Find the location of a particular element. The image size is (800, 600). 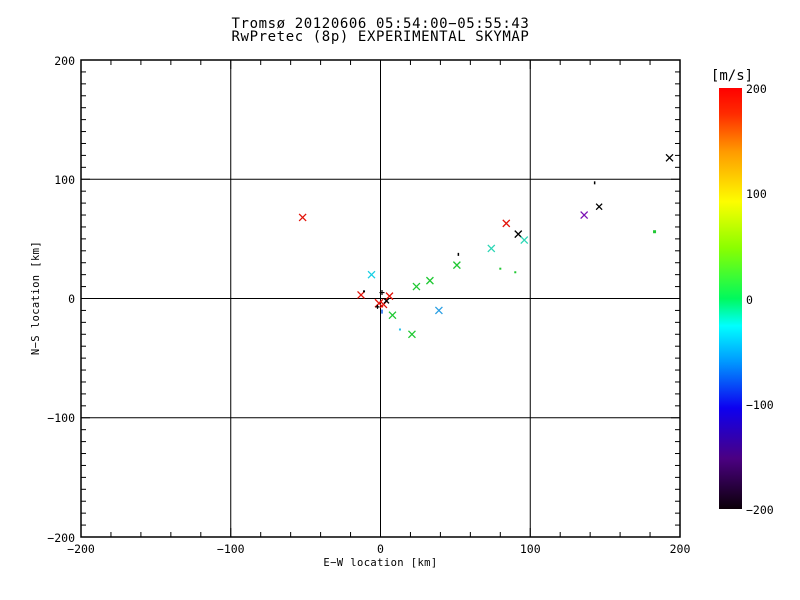

colorbar-tick-label: −200 is located at coordinates (760, 510).